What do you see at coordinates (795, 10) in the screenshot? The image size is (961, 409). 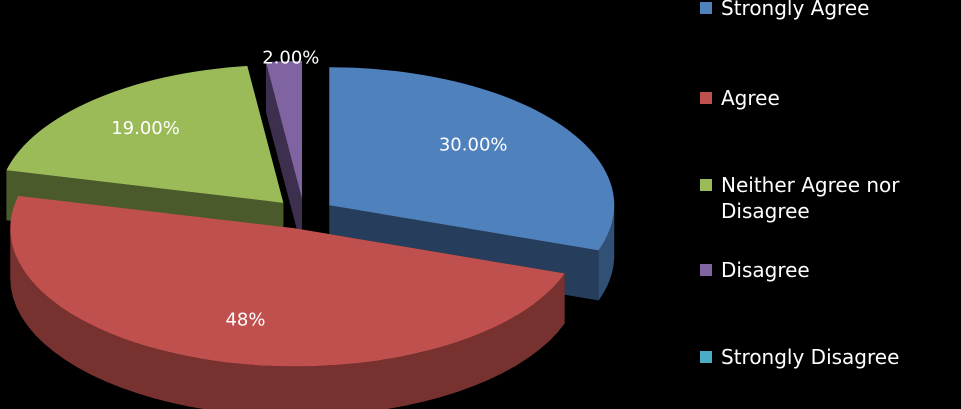 I see `legend-label-strongly-agree: Strongly Agree` at bounding box center [795, 10].